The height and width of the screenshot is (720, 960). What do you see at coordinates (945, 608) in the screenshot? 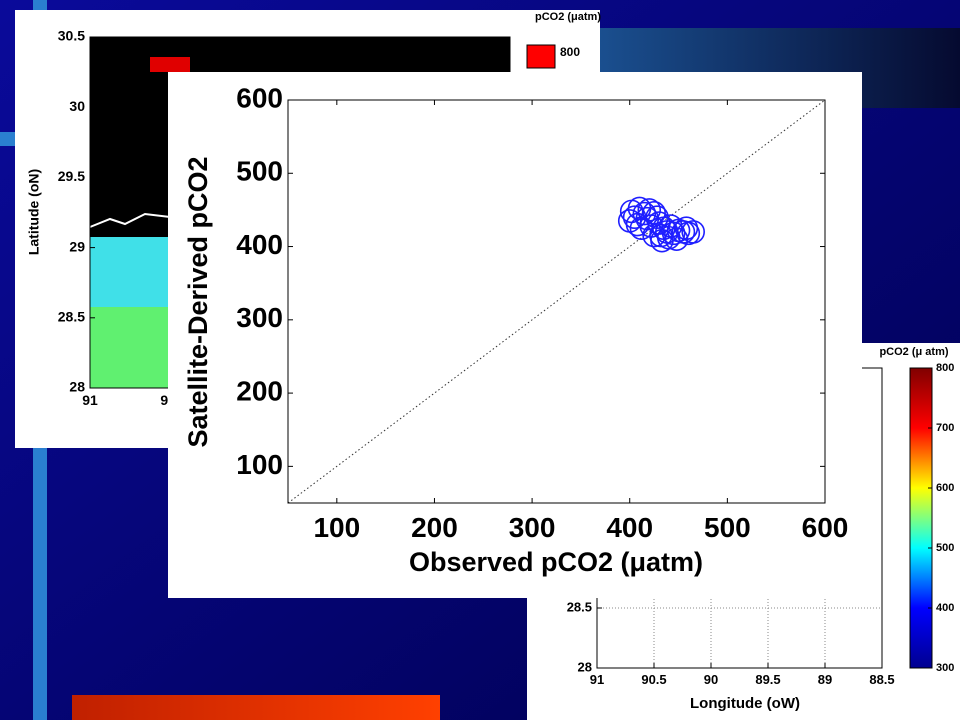
I see `colorbar-tick-label: 400` at bounding box center [945, 608].